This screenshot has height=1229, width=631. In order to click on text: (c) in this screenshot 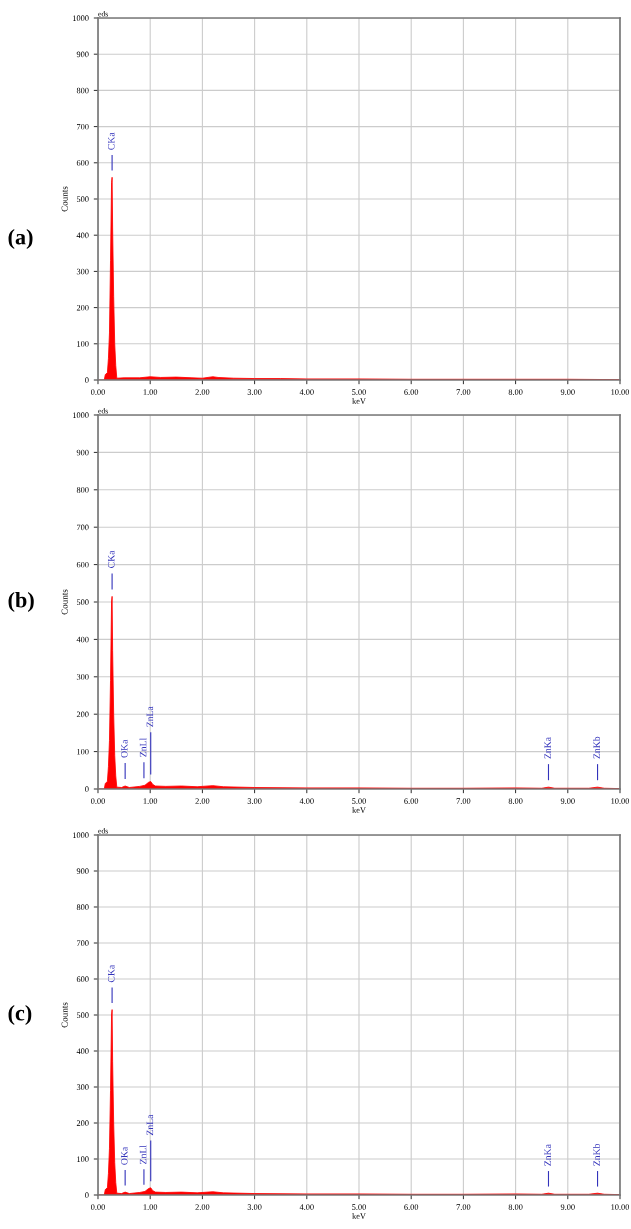, I will do `click(20, 1015)`.